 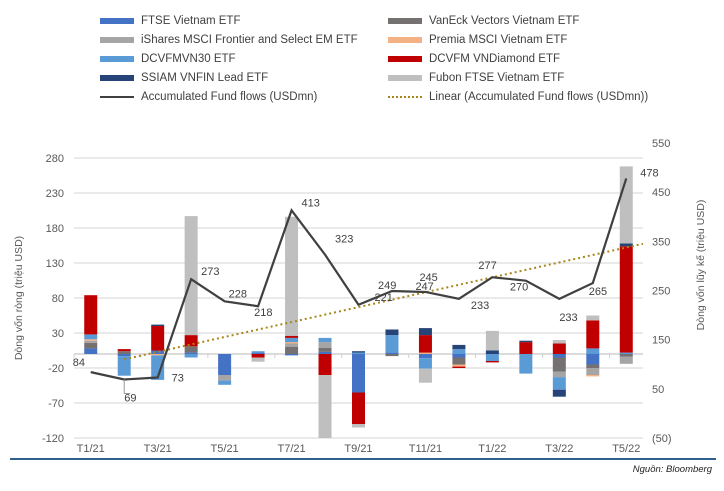 I want to click on line-data-label: 478, so click(x=649, y=173).